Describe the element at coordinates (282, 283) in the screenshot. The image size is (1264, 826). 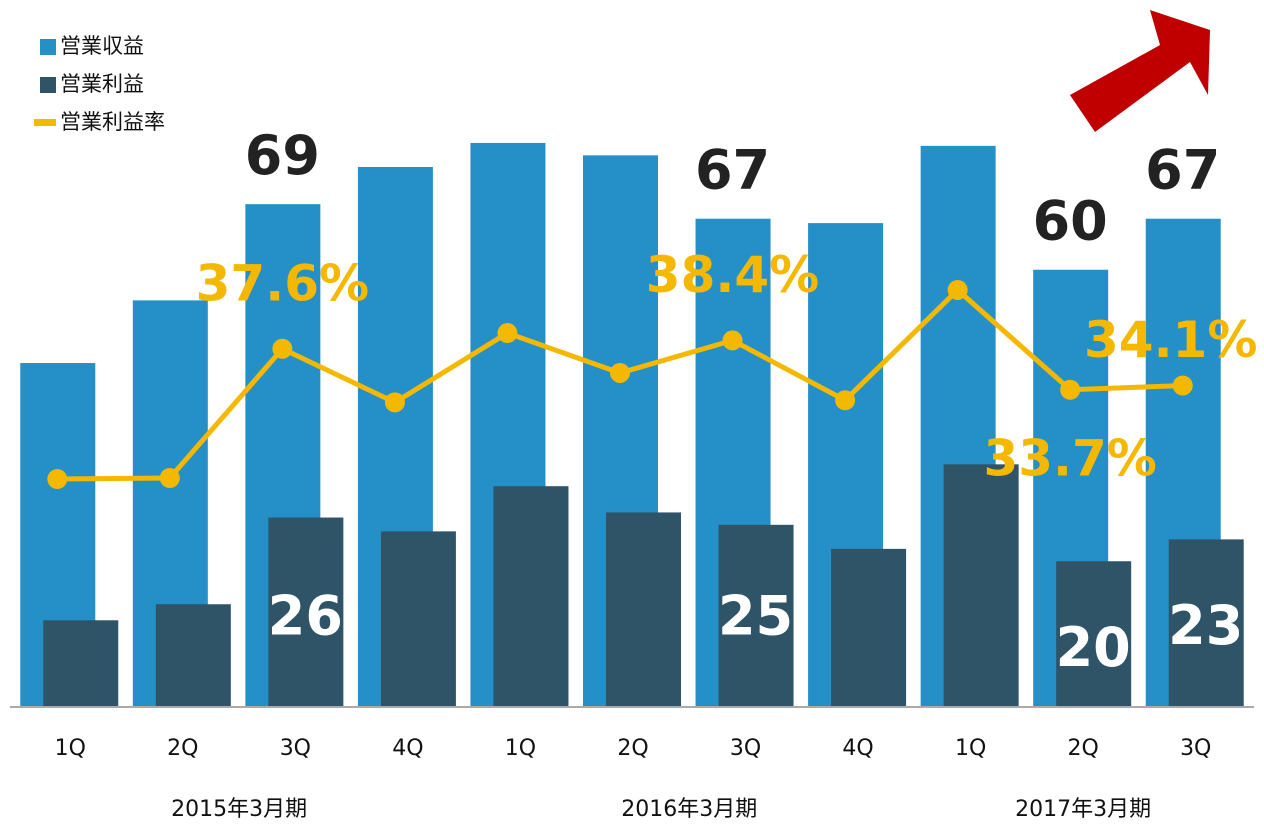
I see `value-label: 37.6%` at that location.